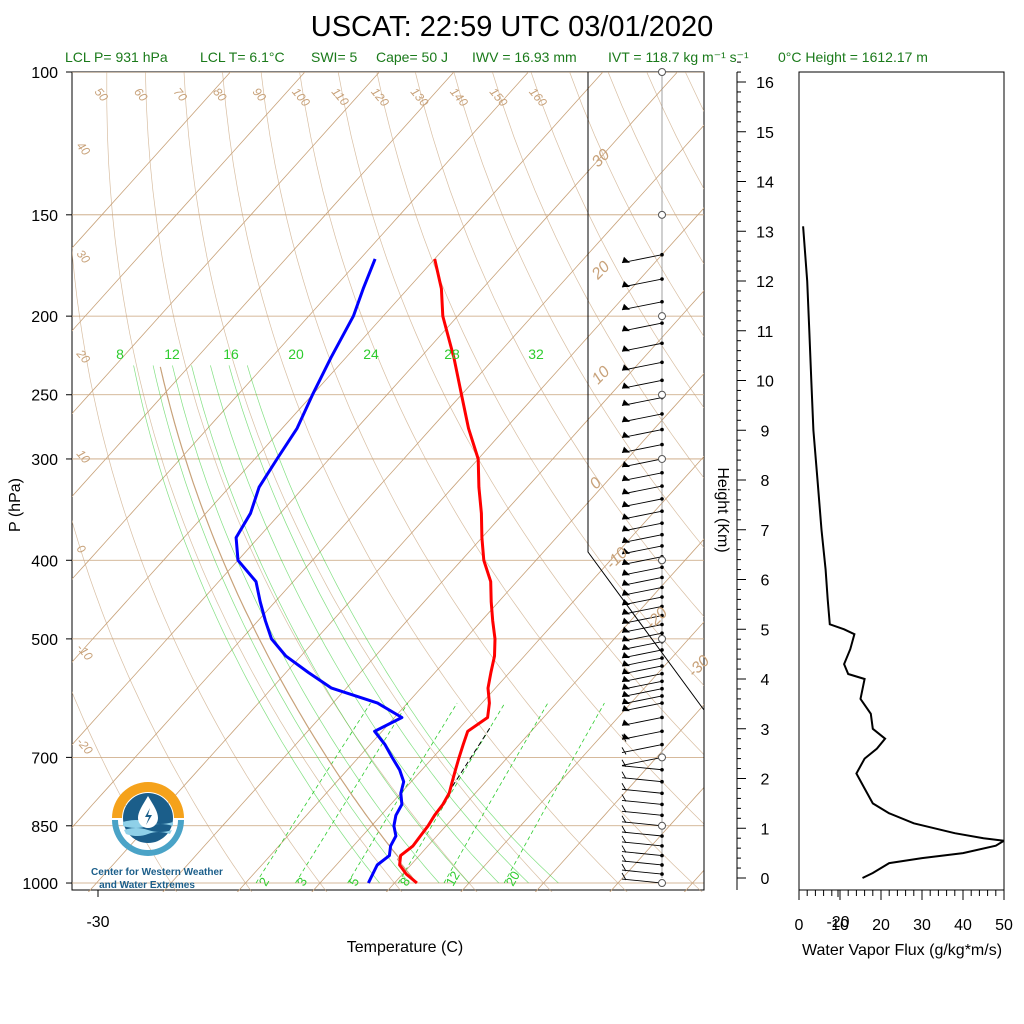 This screenshot has width=1024, height=1024. I want to click on height-tick-label: 14, so click(765, 183).